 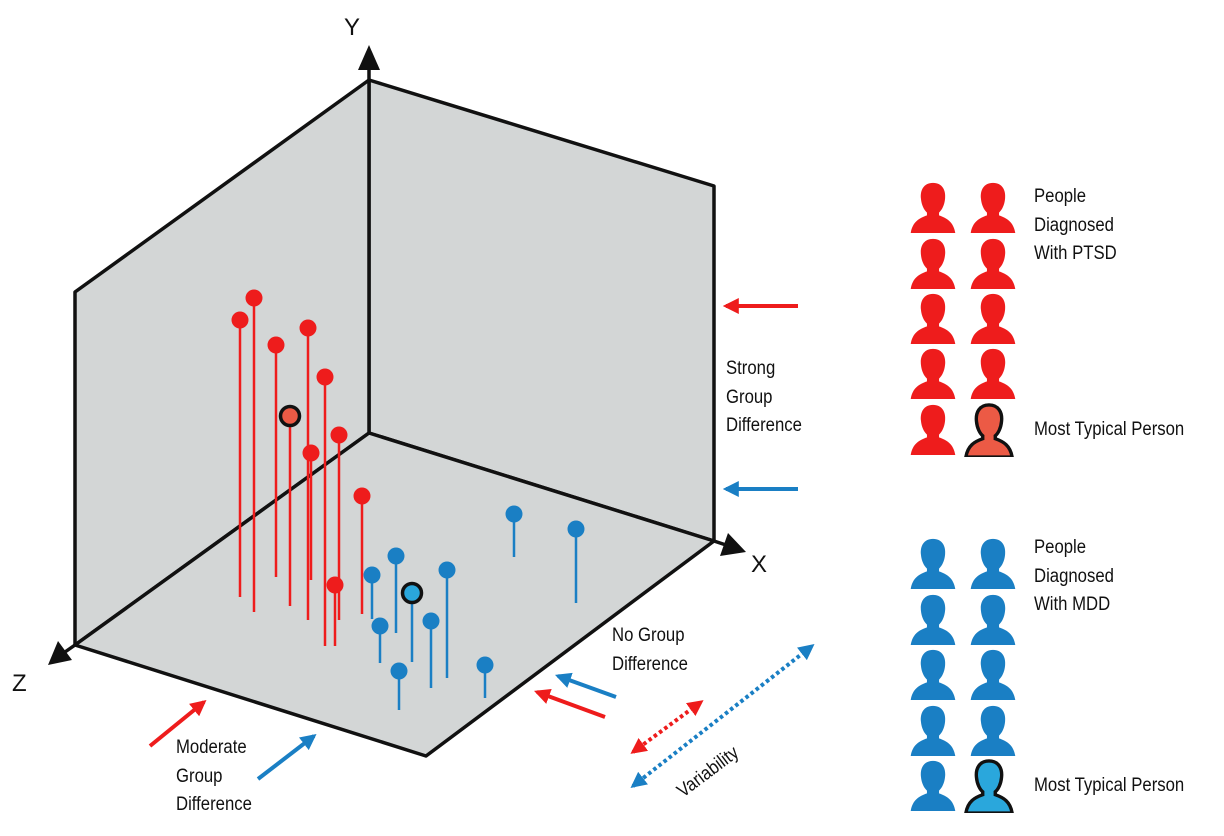 I want to click on ptsd-typical-person-icon, so click(x=989, y=431).